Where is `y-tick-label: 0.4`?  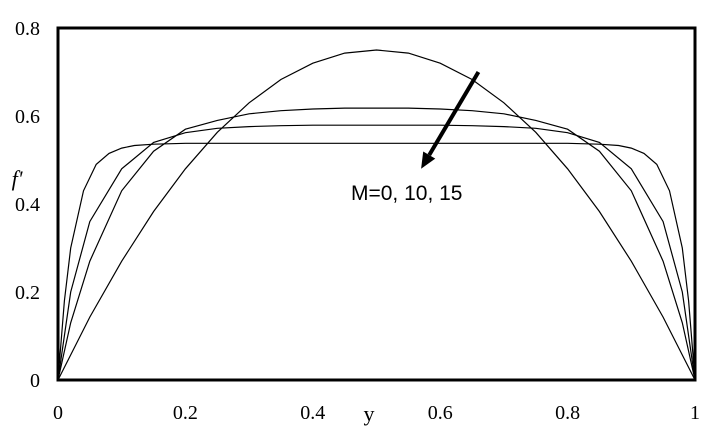
y-tick-label: 0.4 is located at coordinates (27, 205).